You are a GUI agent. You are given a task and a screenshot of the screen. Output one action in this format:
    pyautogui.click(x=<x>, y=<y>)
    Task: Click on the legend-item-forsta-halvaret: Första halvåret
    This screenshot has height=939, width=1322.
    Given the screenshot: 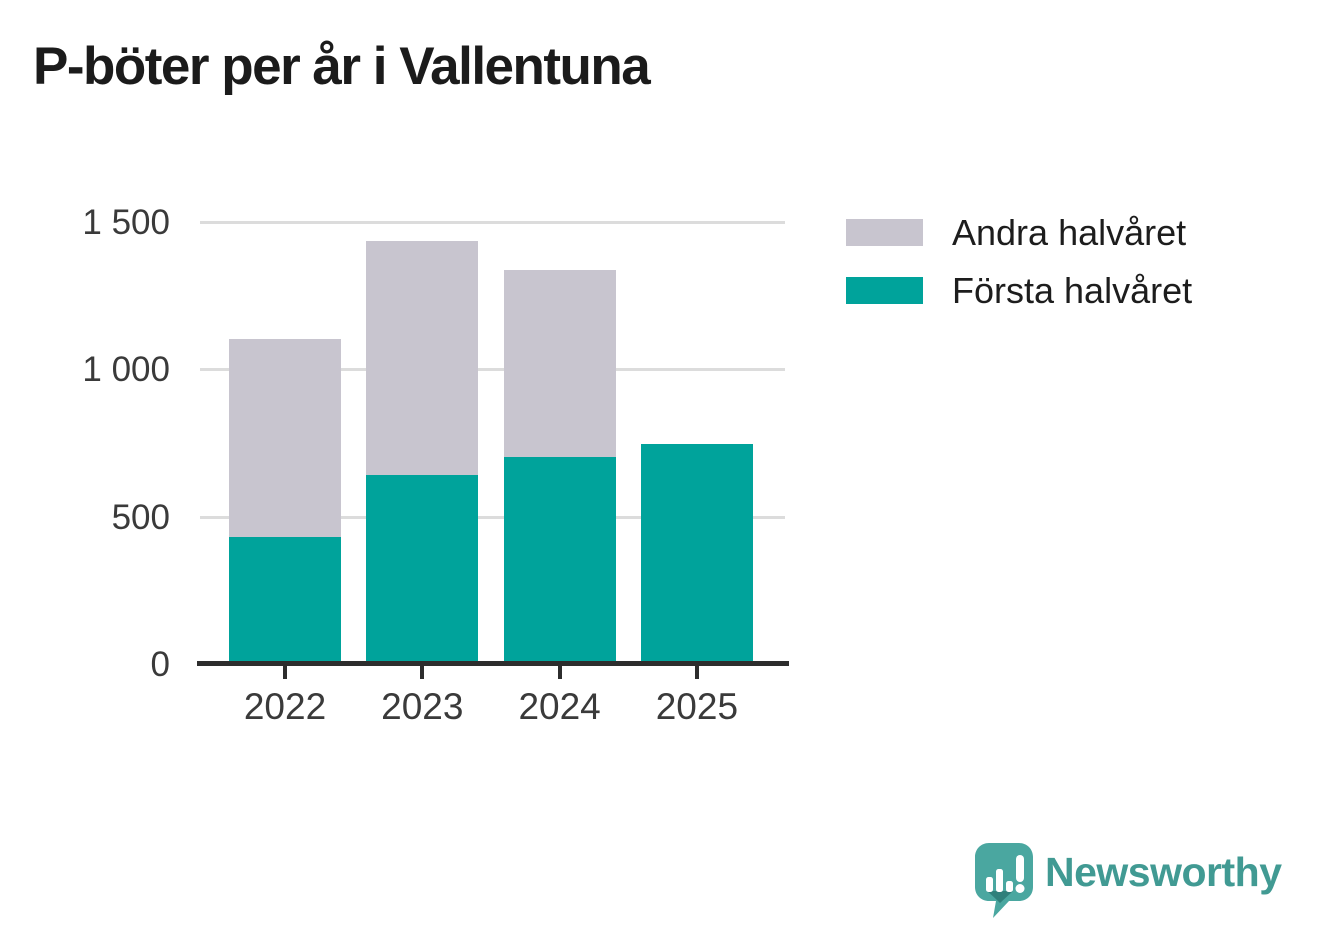 What is the action you would take?
    pyautogui.click(x=1019, y=290)
    